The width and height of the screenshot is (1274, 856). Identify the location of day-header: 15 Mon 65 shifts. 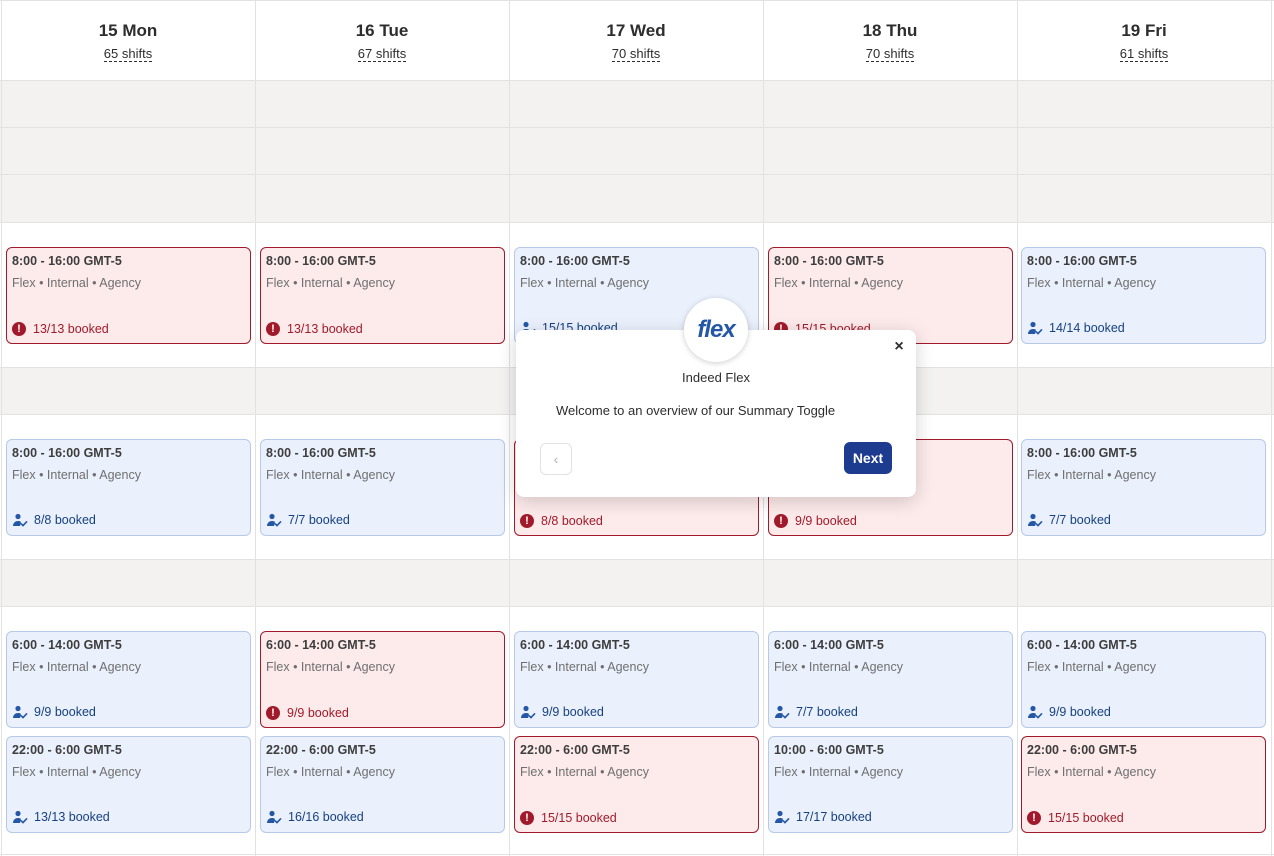
(128, 41).